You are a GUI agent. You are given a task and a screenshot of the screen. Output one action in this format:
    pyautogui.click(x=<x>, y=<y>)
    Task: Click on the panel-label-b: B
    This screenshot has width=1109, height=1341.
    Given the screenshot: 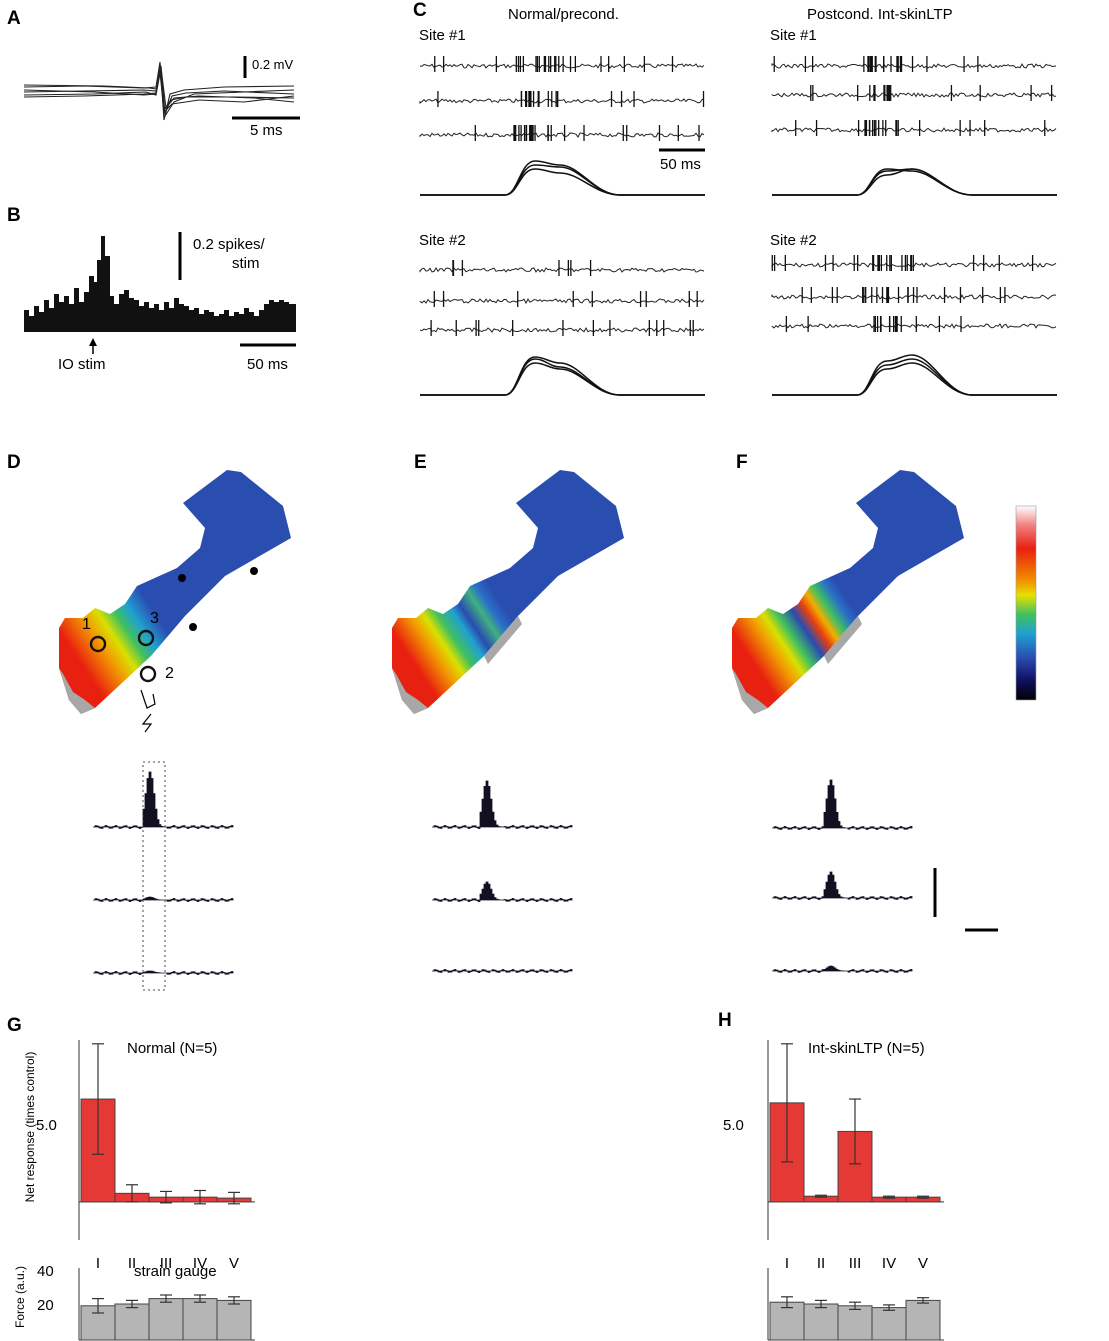 What is the action you would take?
    pyautogui.click(x=14, y=215)
    